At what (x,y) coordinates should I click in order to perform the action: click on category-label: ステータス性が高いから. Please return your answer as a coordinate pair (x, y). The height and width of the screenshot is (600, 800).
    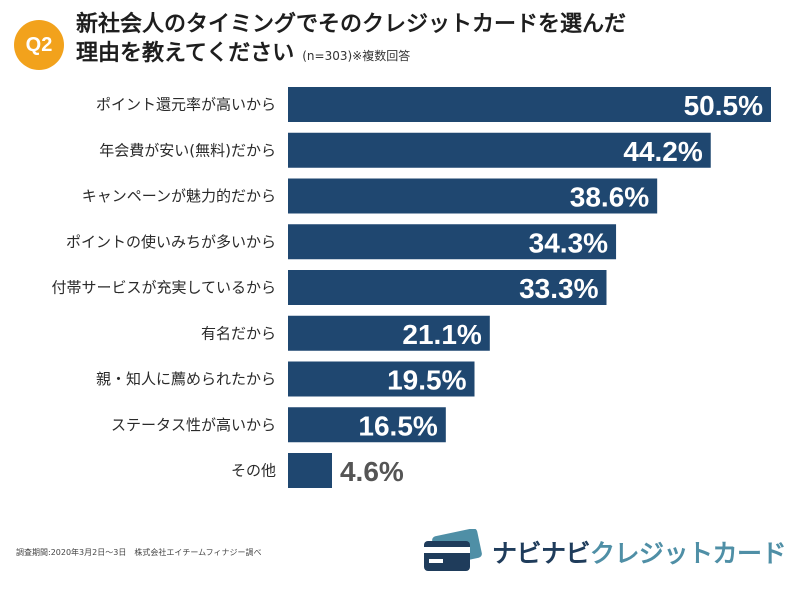
    Looking at the image, I should click on (193, 425).